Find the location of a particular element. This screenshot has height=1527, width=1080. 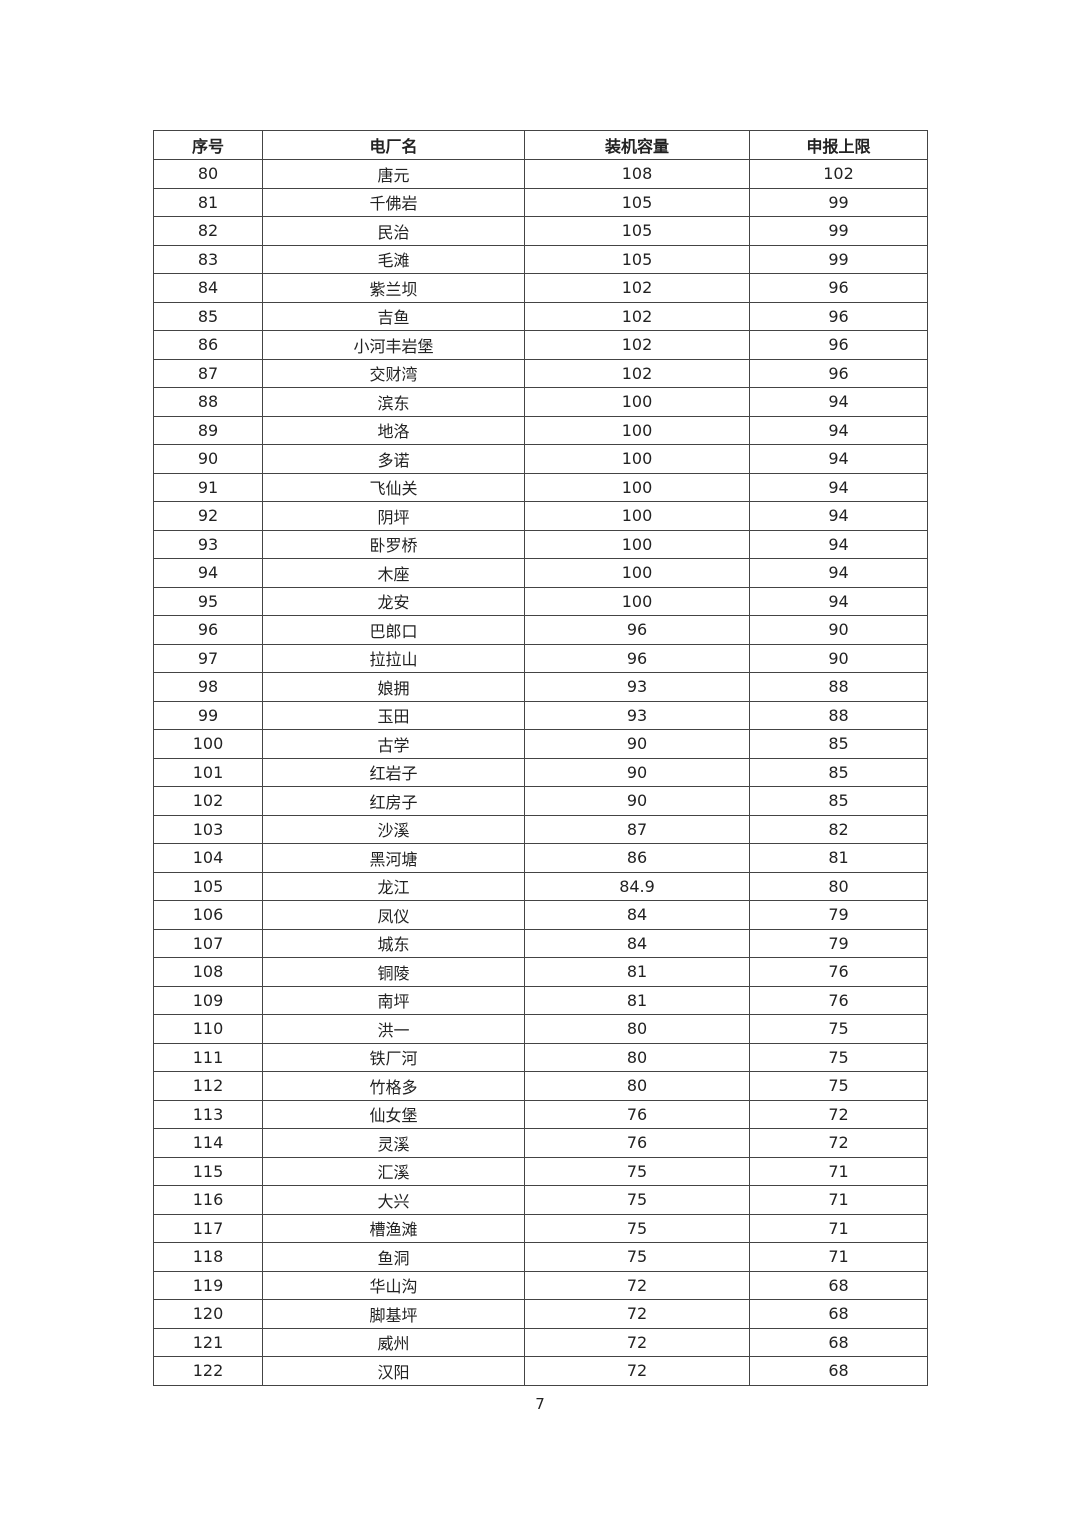

table-row: 99 玉田 93 88 is located at coordinates (540, 715).